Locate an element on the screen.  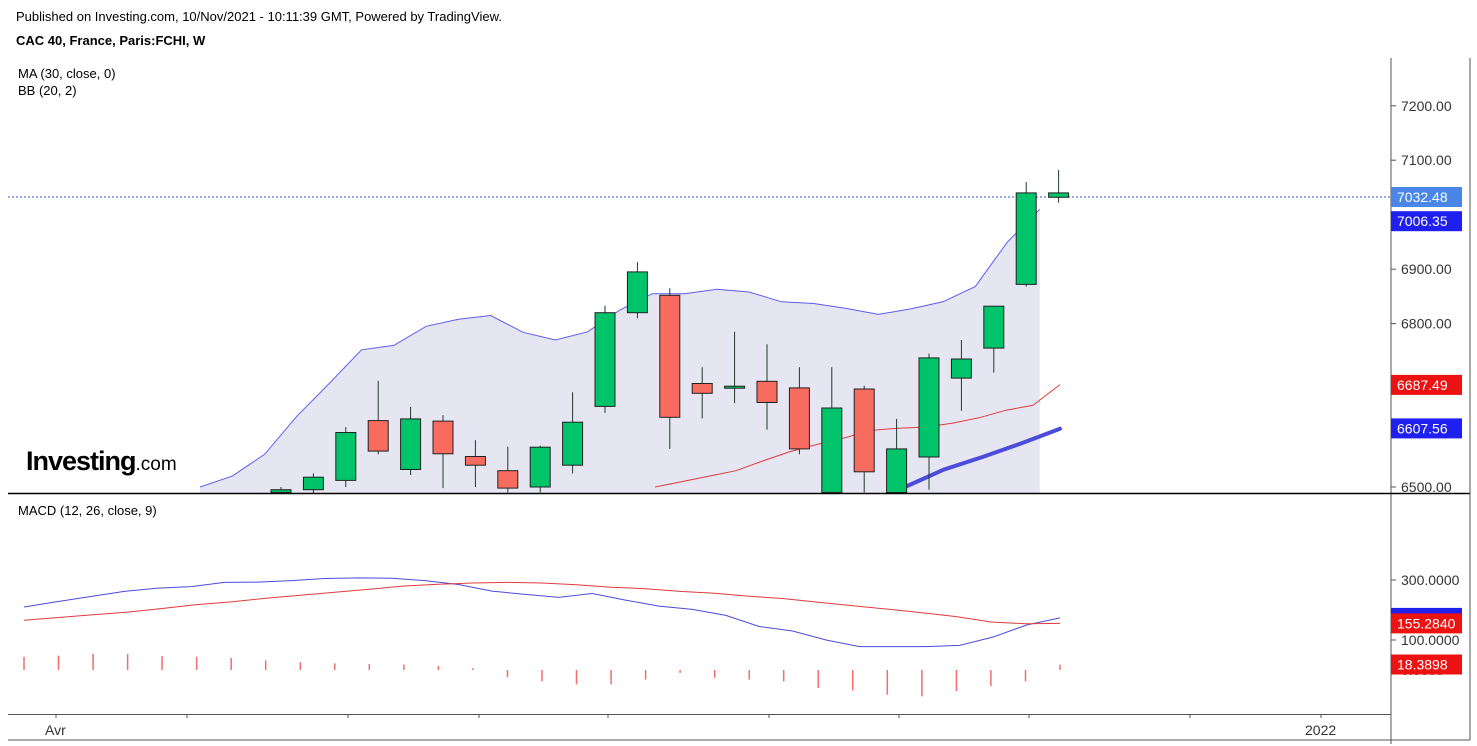
y-tick-label: 6900.00 is located at coordinates (1426, 269).